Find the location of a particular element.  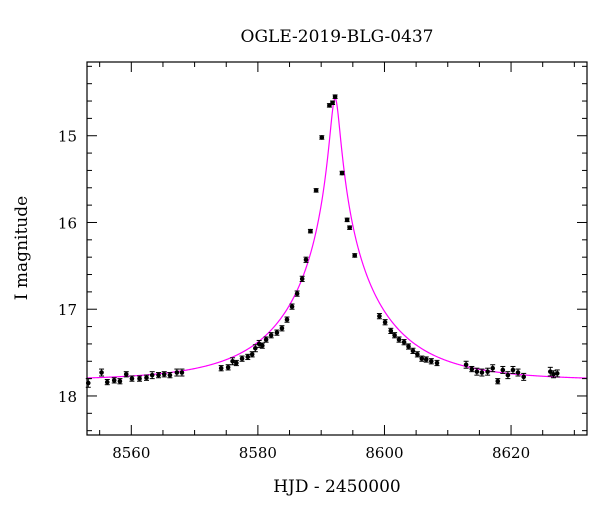

y-tick-label: 15 is located at coordinates (67, 137).